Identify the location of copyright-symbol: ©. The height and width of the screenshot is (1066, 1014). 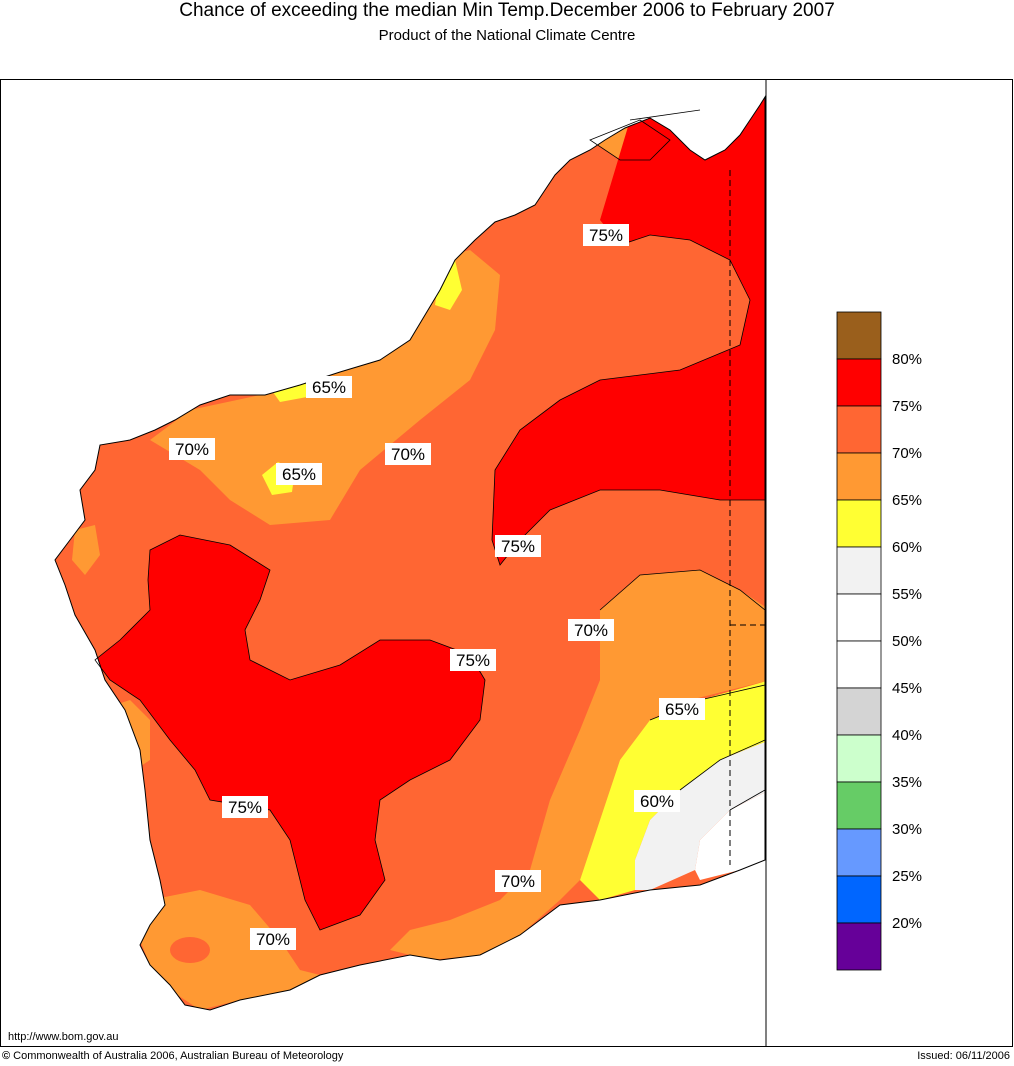
(6, 1056).